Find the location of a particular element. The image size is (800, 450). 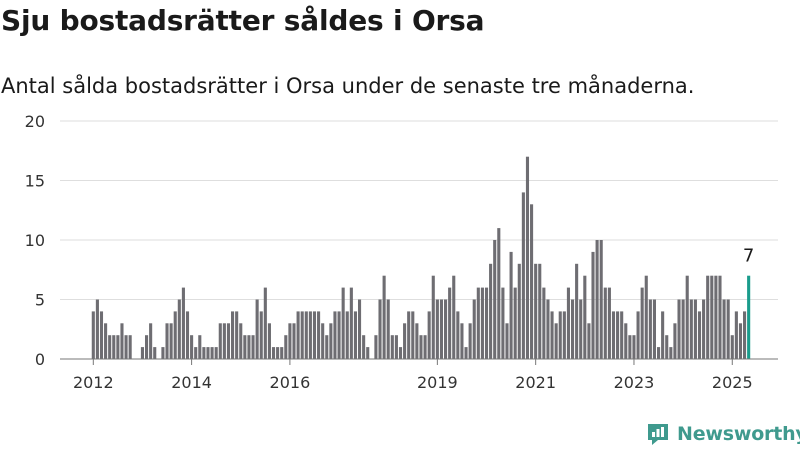

y-tick-label: 20 is located at coordinates (35, 121).